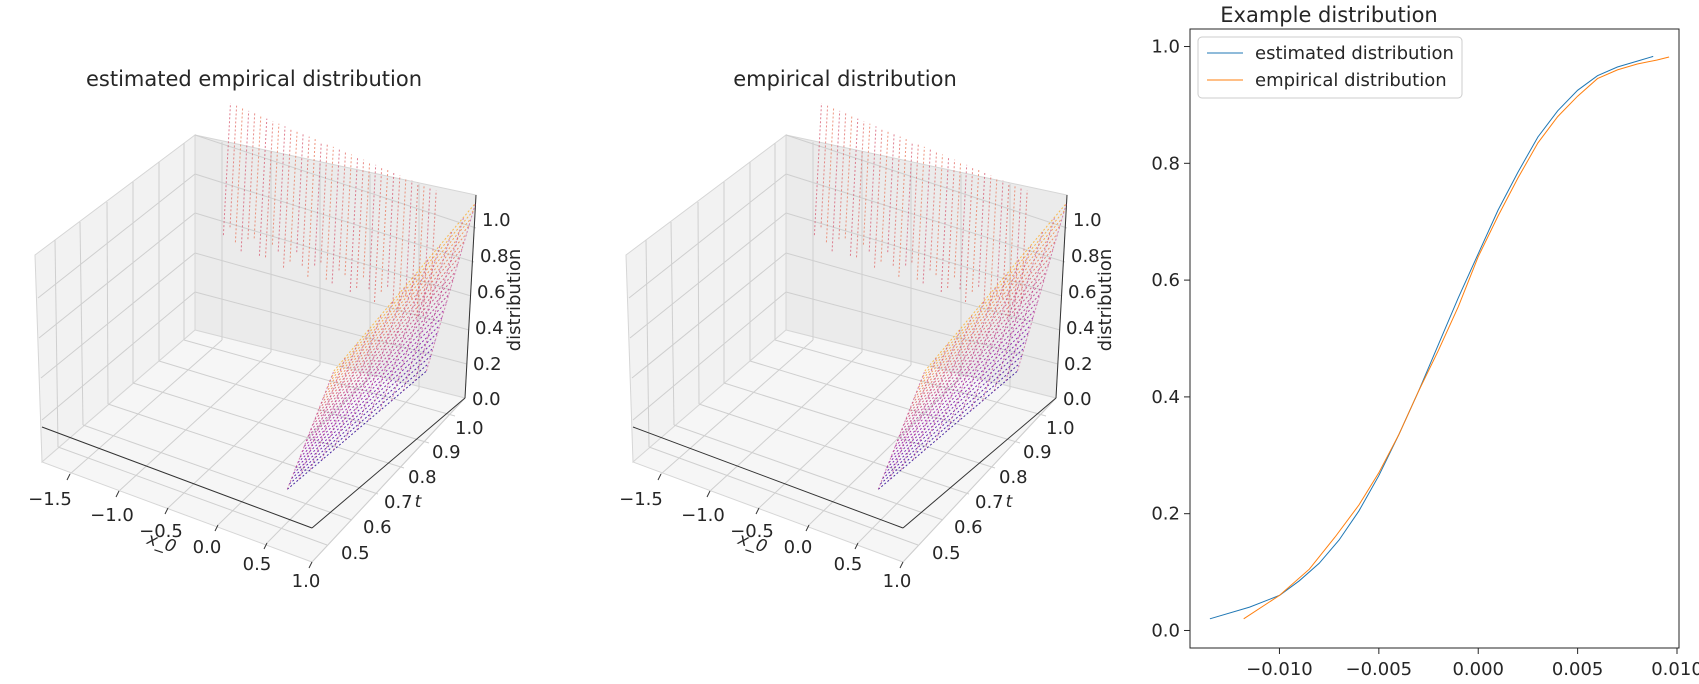  I want to click on y-ticks: 0.0 0.2 0.4 0.6 0.8 1.0, so click(1170, 339).